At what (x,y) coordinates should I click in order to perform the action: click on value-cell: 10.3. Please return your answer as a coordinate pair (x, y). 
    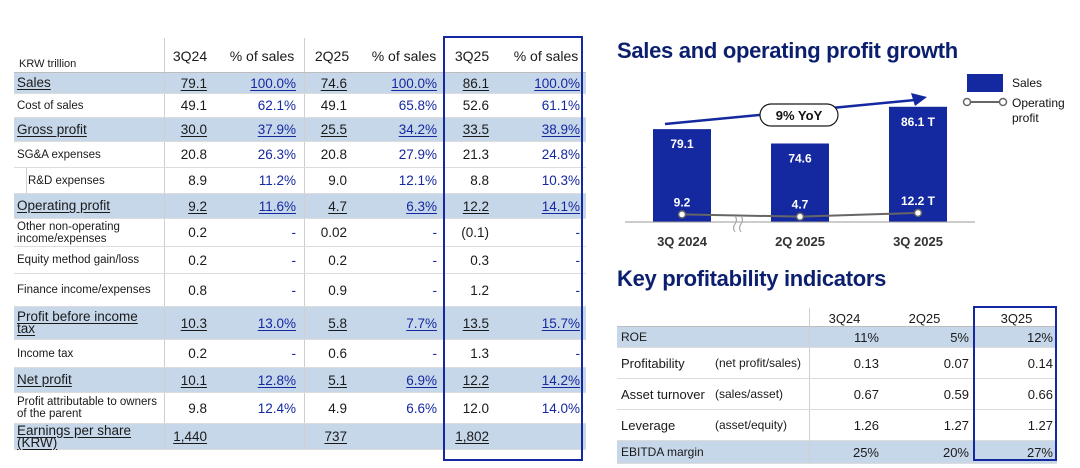
    Looking at the image, I should click on (193, 323).